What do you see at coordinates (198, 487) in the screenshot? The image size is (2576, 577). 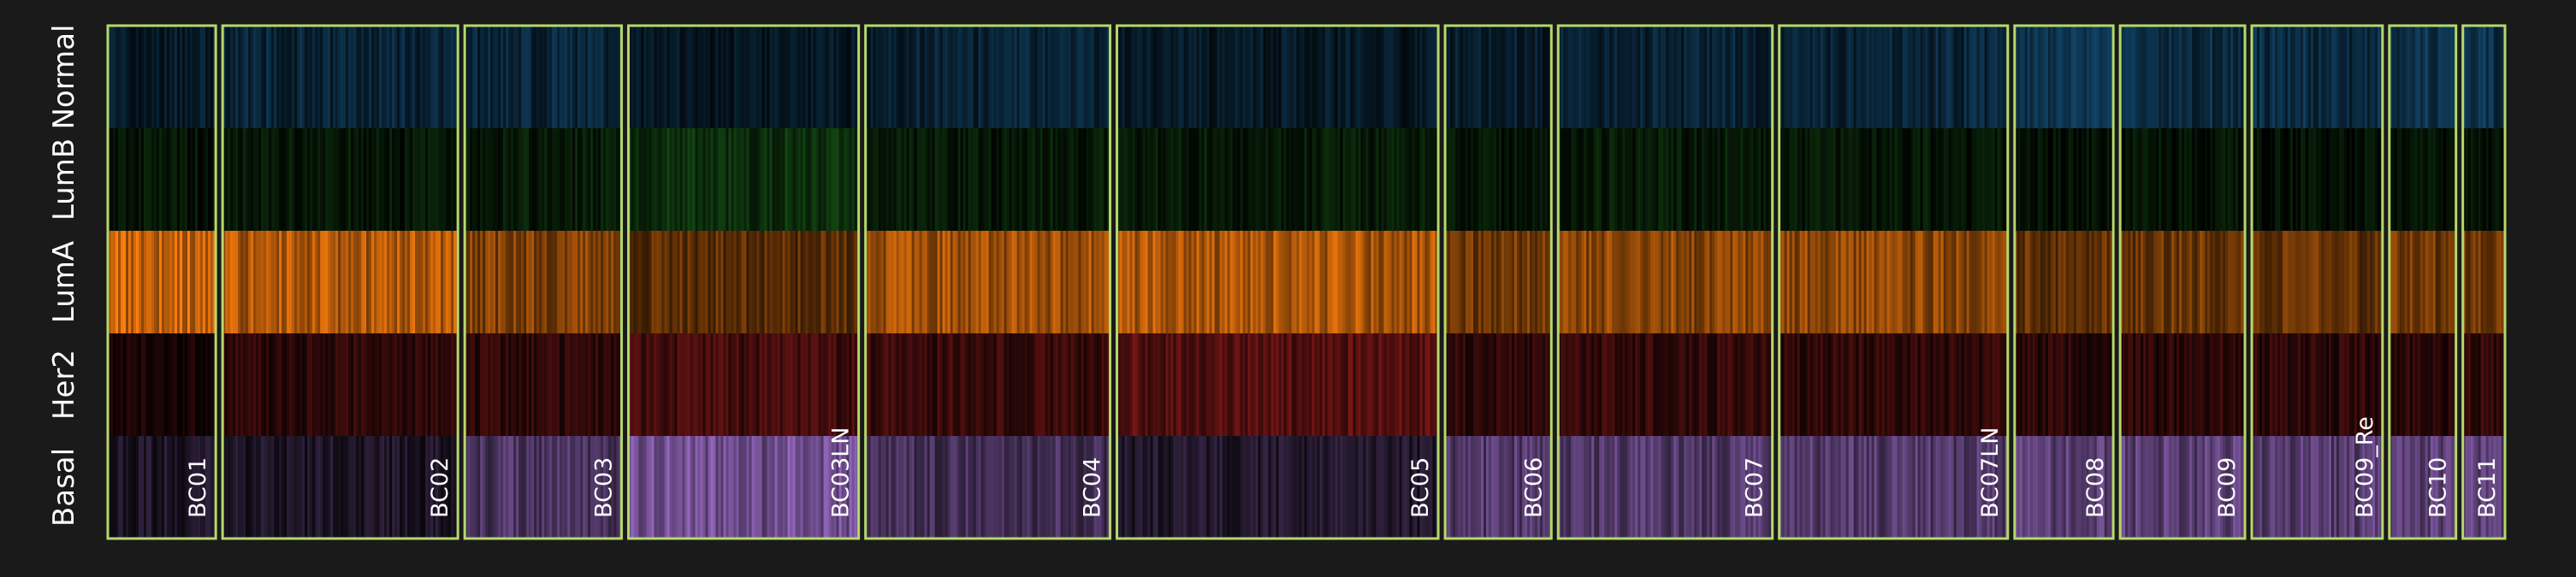 I see `sample-label-BC01: BC01` at bounding box center [198, 487].